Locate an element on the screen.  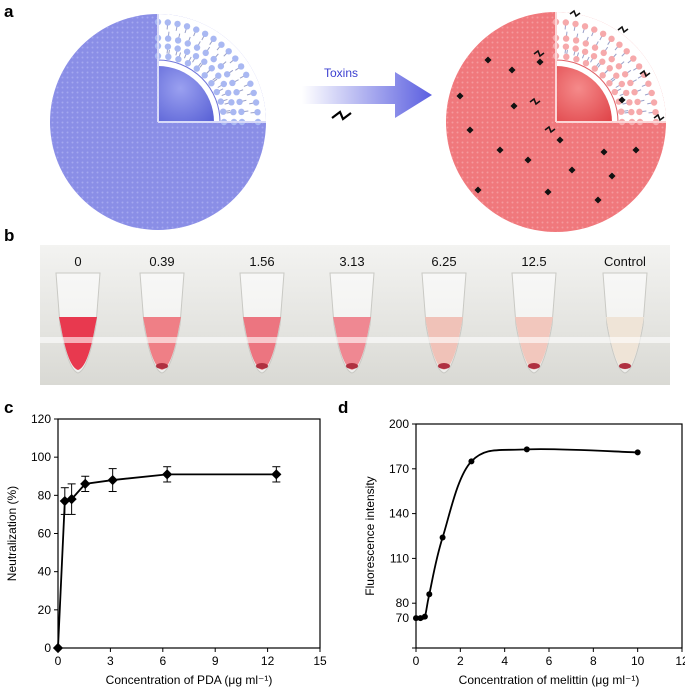
y-axis-label: Neutralization (%) is located at coordinates (12, 533).